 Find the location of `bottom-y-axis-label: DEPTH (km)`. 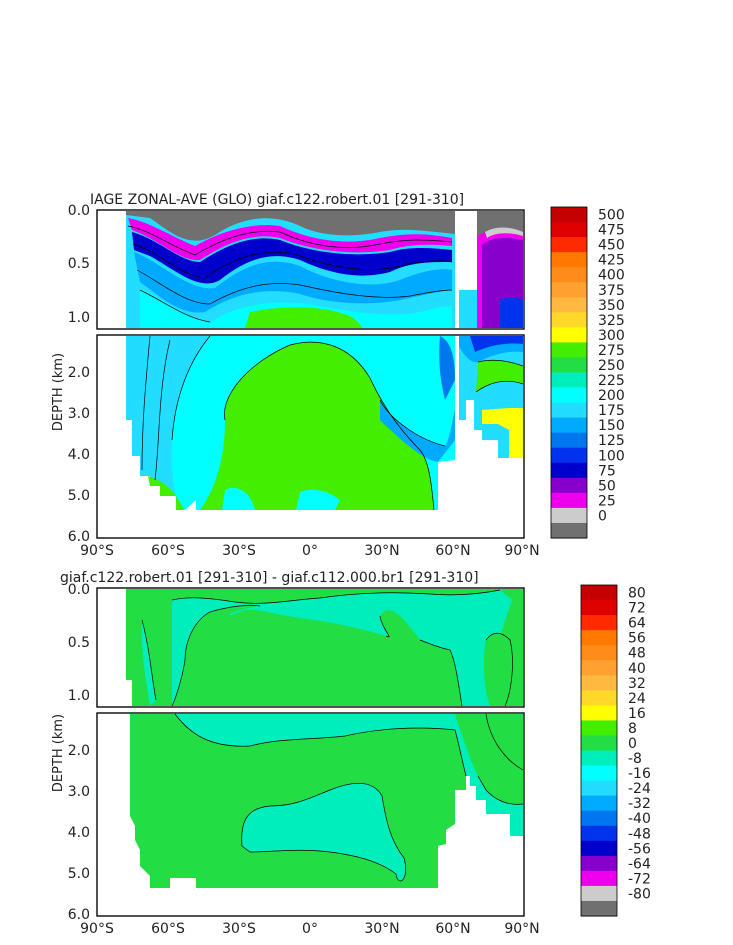

bottom-y-axis-label: DEPTH (km) is located at coordinates (58, 753).